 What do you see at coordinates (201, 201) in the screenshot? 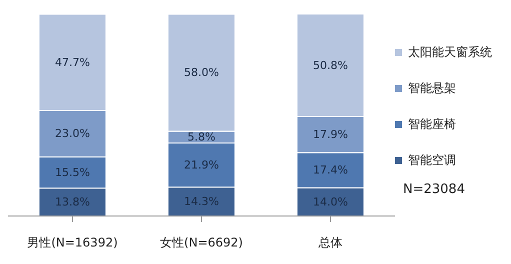
I see `data-label: 14.3%` at bounding box center [201, 201].